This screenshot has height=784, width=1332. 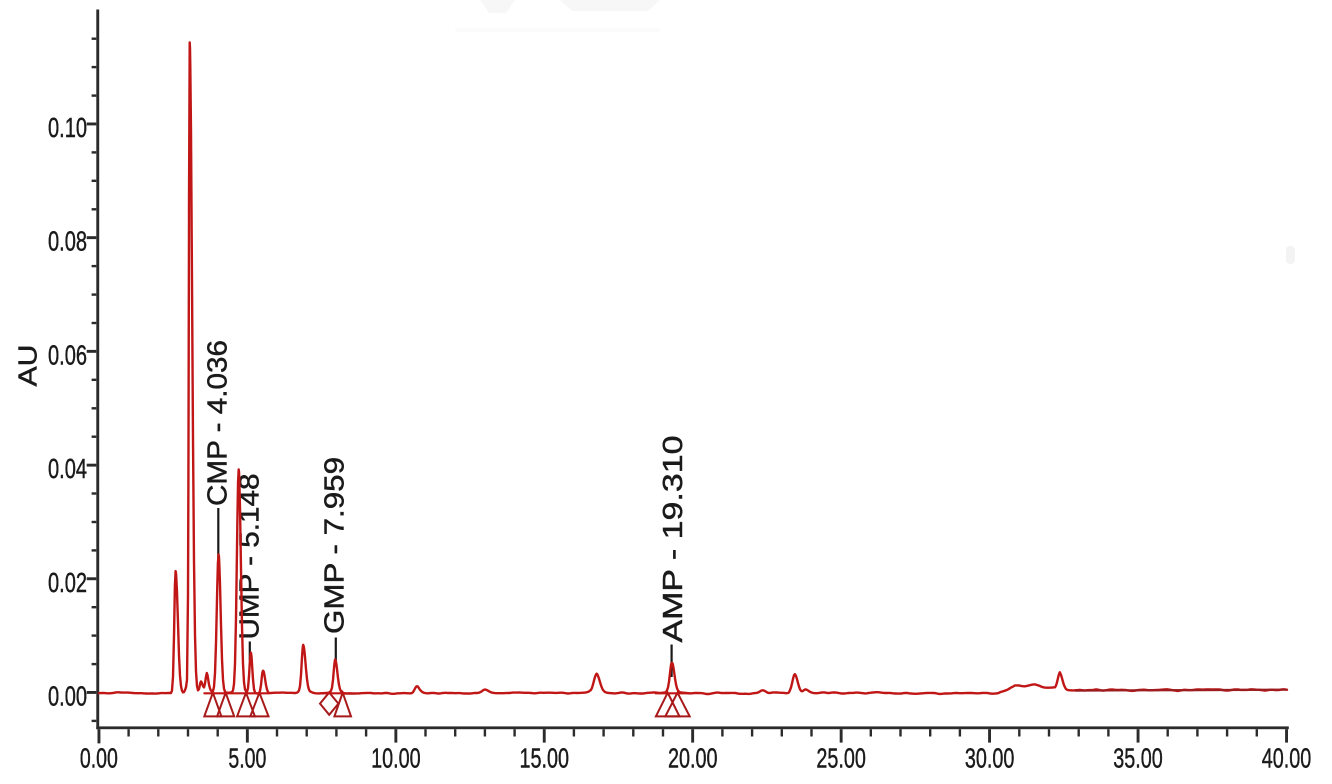 I want to click on svg-text: 25.00, so click(x=841, y=758).